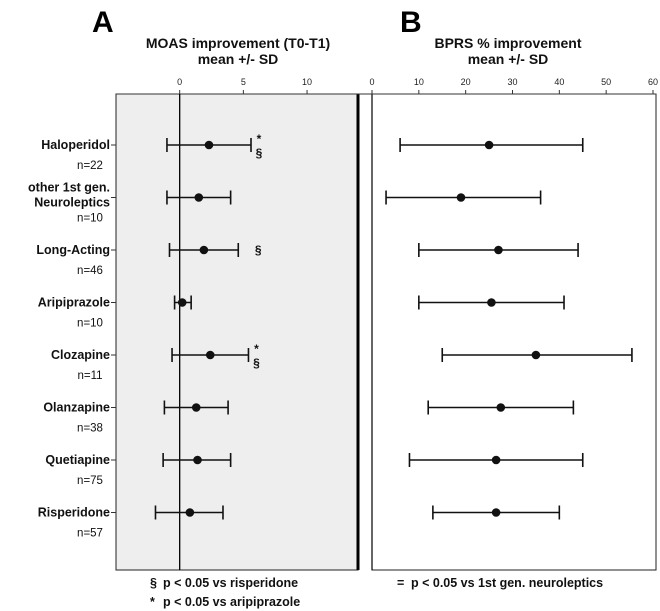  What do you see at coordinates (90, 429) in the screenshot?
I see `sample-size-label: n=38` at bounding box center [90, 429].